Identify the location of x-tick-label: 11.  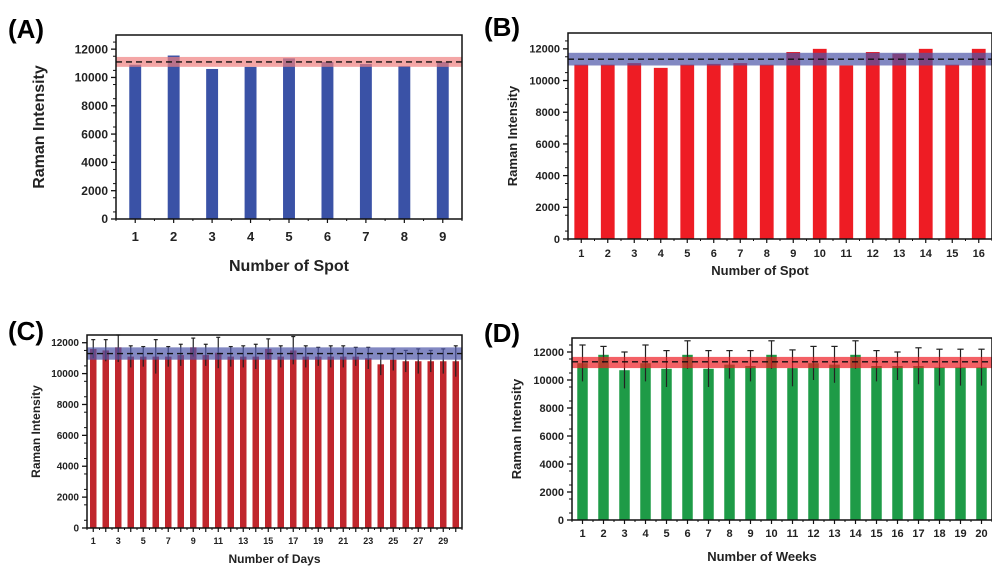
(846, 254).